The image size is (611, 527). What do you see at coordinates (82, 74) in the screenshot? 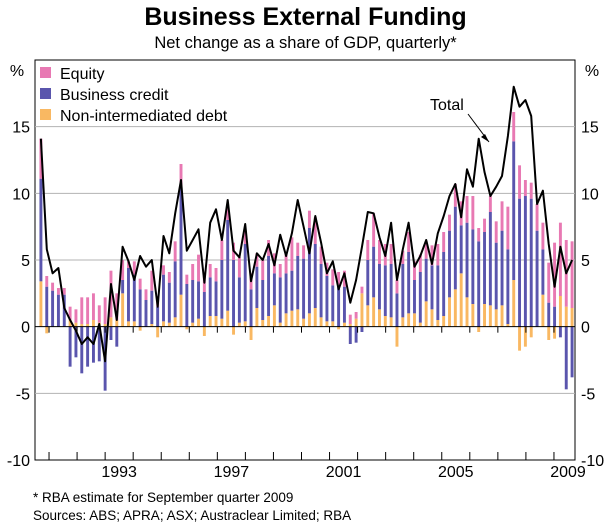
I see `legend-label-equity: Equity` at bounding box center [82, 74].